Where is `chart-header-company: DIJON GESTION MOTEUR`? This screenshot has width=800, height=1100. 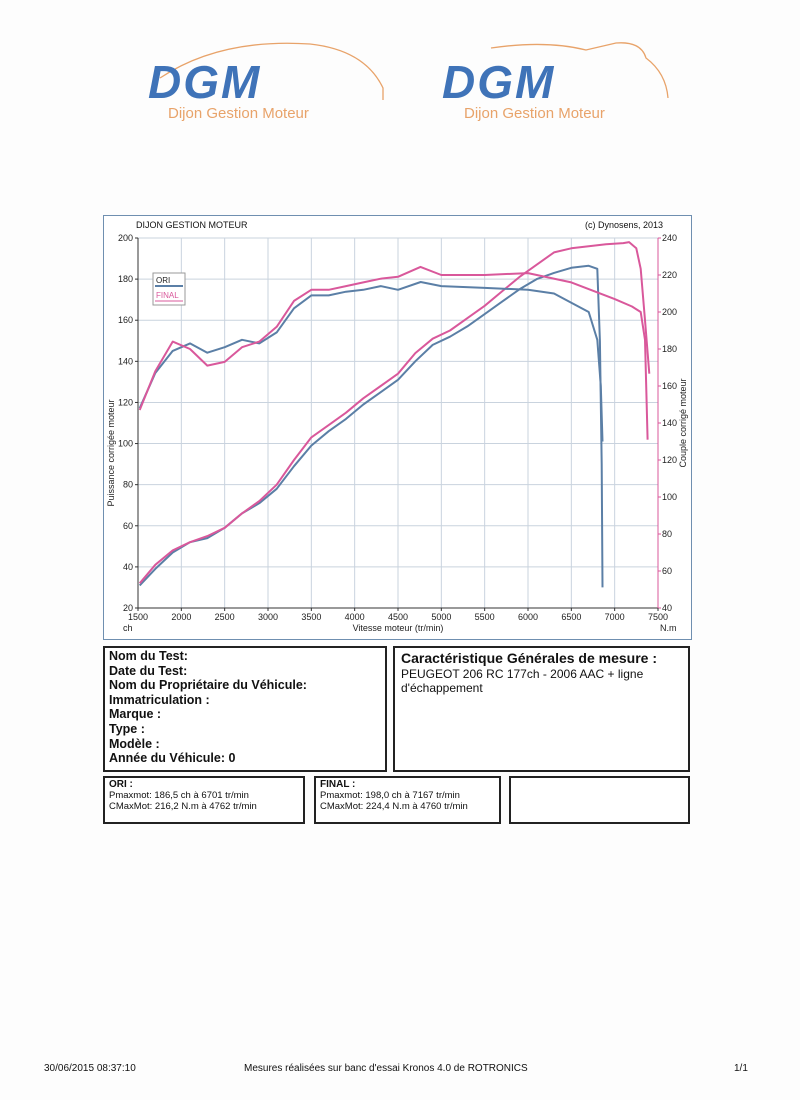
chart-header-company: DIJON GESTION MOTEUR is located at coordinates (192, 225).